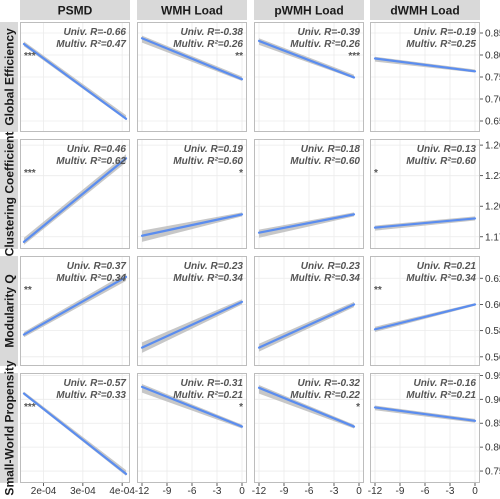 This screenshot has width=500, height=499. I want to click on y-tick-label: 0.70, so click(492, 100).